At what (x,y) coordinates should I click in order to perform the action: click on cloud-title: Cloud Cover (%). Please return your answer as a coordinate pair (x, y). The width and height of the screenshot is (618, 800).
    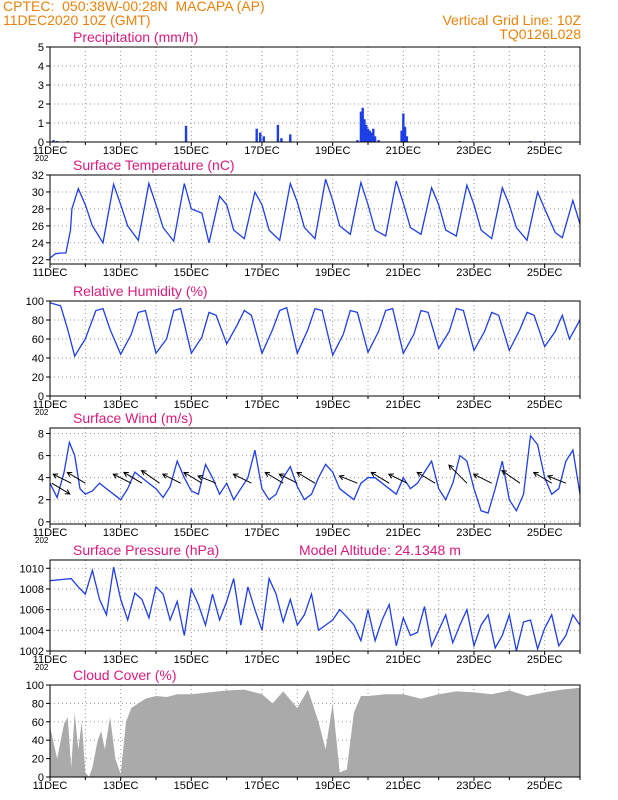
    Looking at the image, I should click on (124, 675).